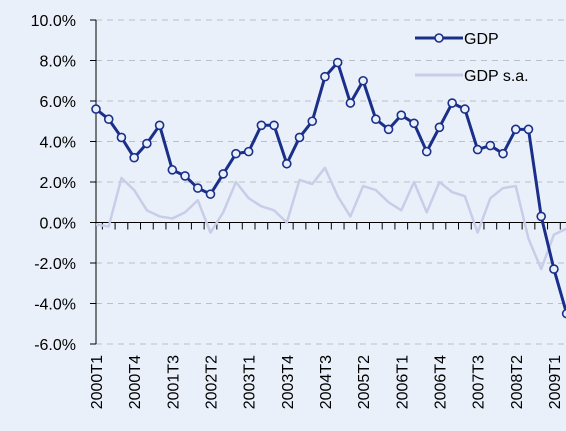 This screenshot has width=566, height=431. What do you see at coordinates (58, 224) in the screenshot?
I see `y-tick-label: 0.0%` at bounding box center [58, 224].